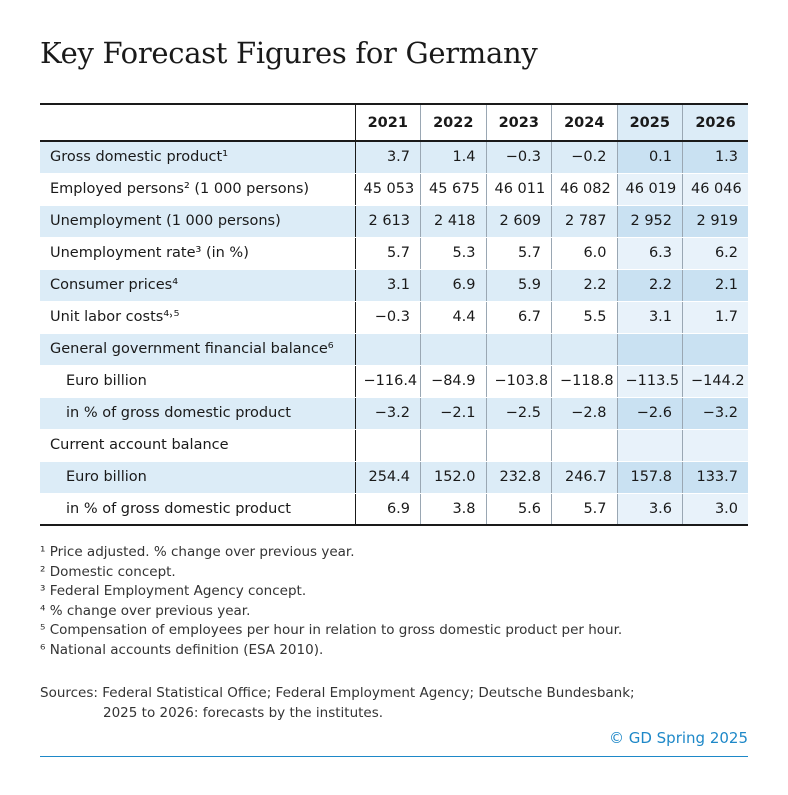 This screenshot has width=788, height=795. Describe the element at coordinates (649, 477) in the screenshot. I see `forecast-value-cell: 157.8` at that location.